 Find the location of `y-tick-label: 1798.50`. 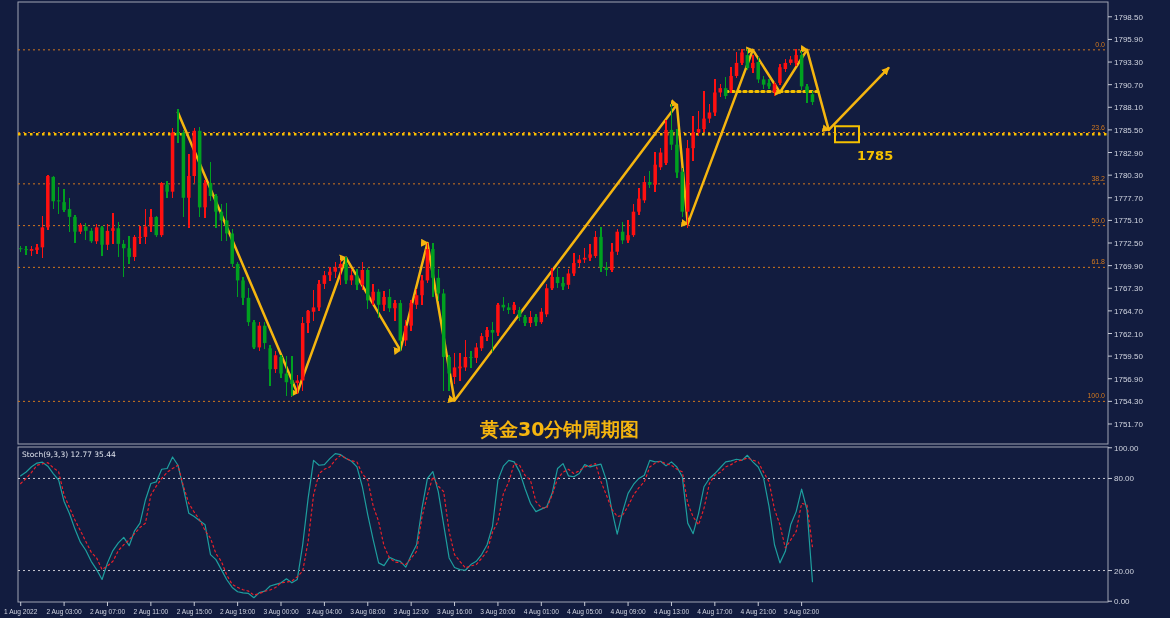

y-tick-label: 1798.50 is located at coordinates (1129, 17).